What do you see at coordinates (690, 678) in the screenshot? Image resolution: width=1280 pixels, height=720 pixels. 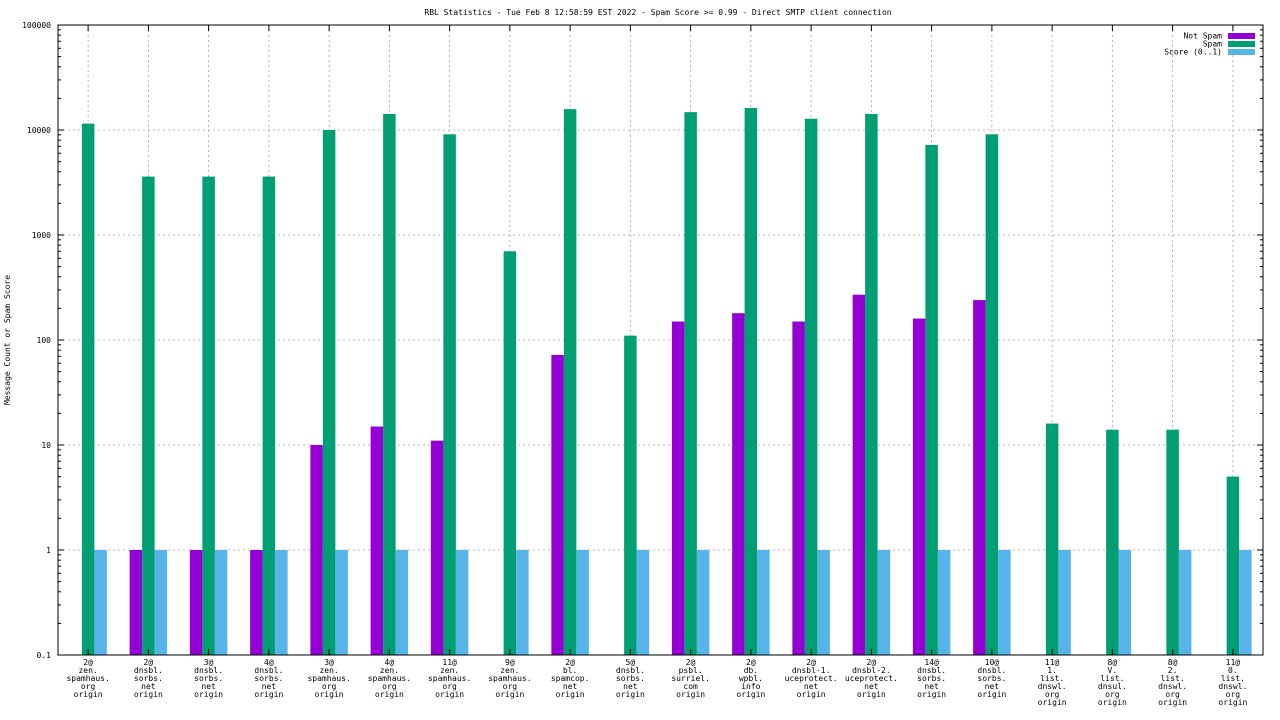 I see `x-tick-label: 2@ psbl. surriel. com origin` at bounding box center [690, 678].